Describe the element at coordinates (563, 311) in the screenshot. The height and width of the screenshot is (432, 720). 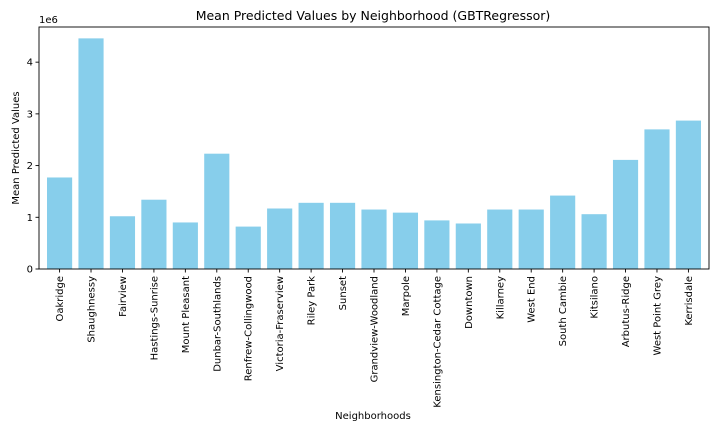
I see `x-tick-label-16: South Cambie` at that location.